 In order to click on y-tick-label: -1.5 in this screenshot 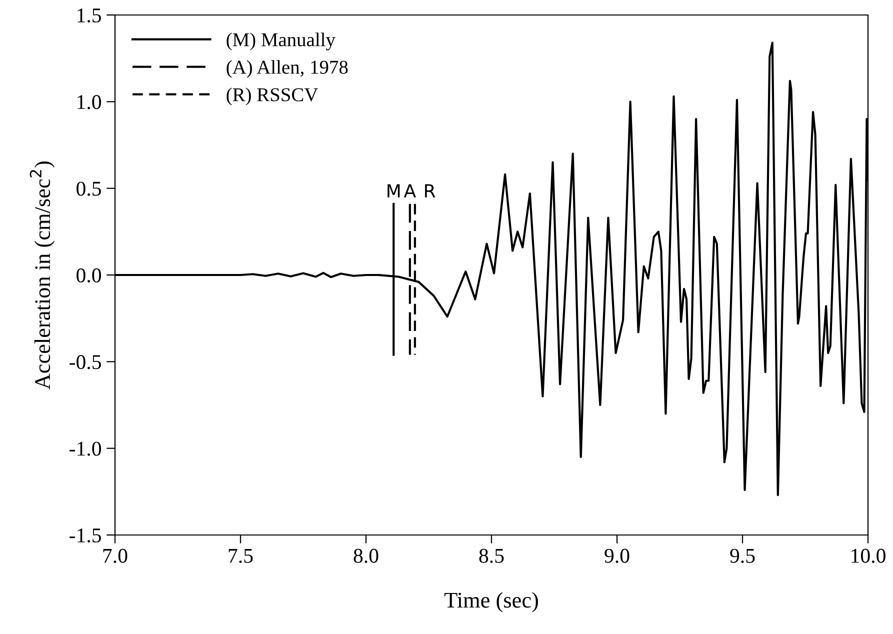, I will do `click(85, 535)`.